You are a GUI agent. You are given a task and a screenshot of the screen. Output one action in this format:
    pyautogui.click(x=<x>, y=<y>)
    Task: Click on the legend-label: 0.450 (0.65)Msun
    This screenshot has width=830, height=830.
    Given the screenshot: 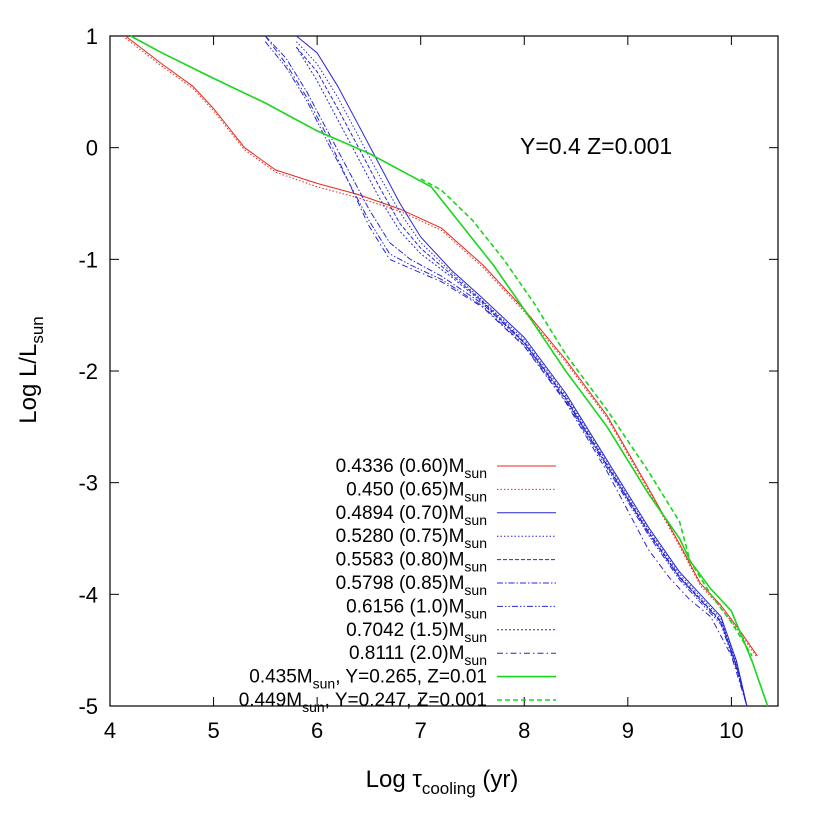 What is the action you would take?
    pyautogui.click(x=416, y=491)
    